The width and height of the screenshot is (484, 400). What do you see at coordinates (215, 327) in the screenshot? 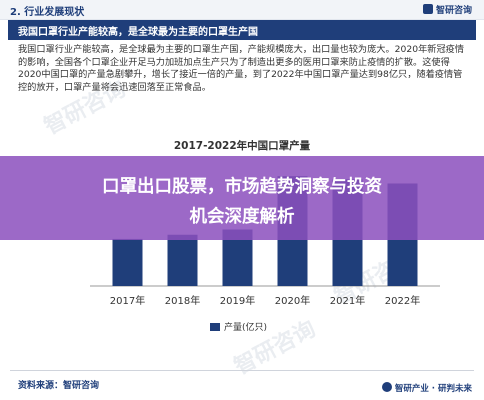
I see `legend-swatch` at bounding box center [215, 327].